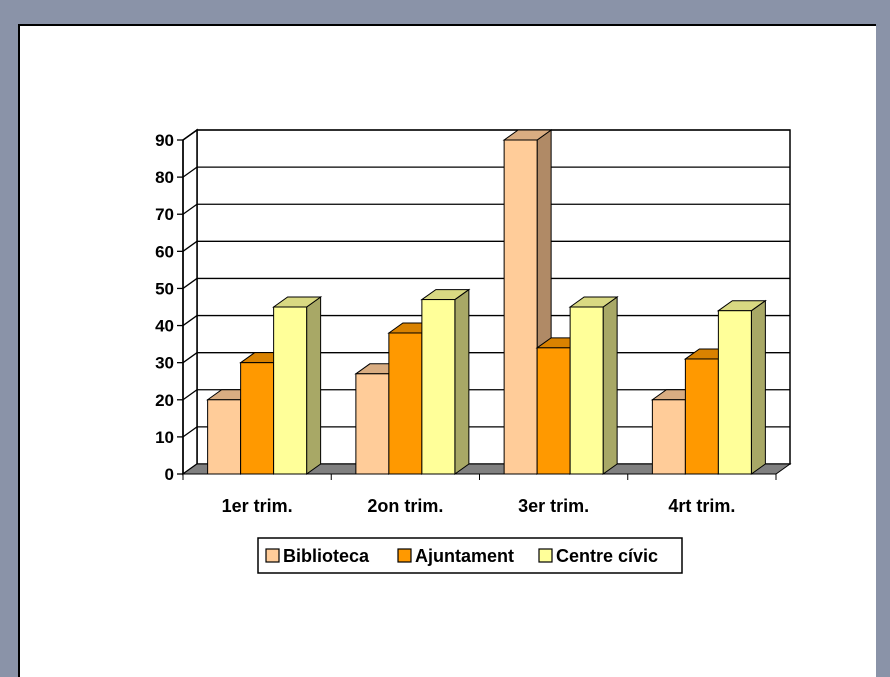 The width and height of the screenshot is (890, 677). Describe the element at coordinates (164, 400) in the screenshot. I see `y-tick-label: 20` at that location.